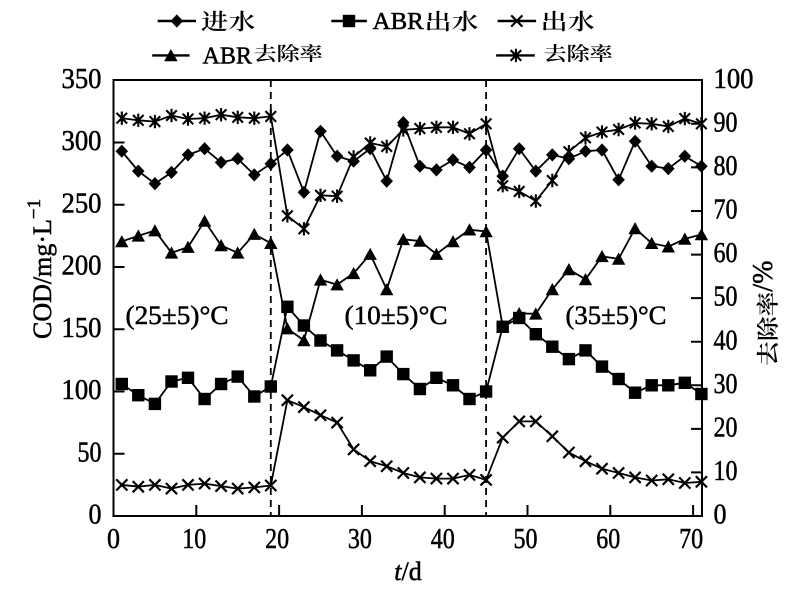  What do you see at coordinates (726, 166) in the screenshot?
I see `svg-text: 80` at bounding box center [726, 166].